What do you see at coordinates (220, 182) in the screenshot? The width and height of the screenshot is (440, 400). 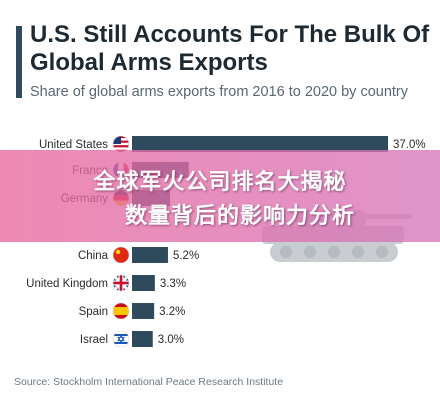 I see `overlay-headline-line1: 全球军火公司排名大揭秘` at bounding box center [220, 182].